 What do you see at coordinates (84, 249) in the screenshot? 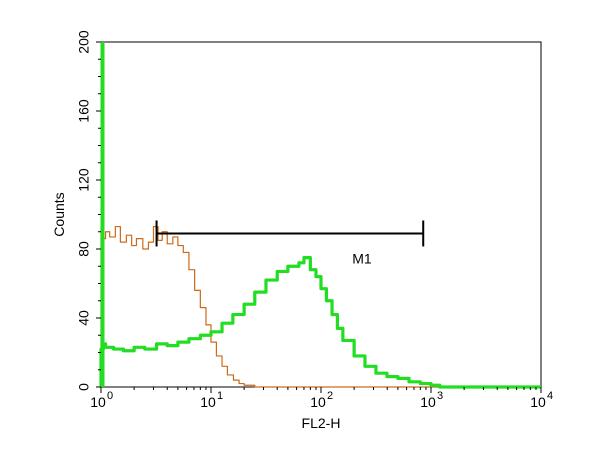
I see `y-tick-label: 80` at bounding box center [84, 249].